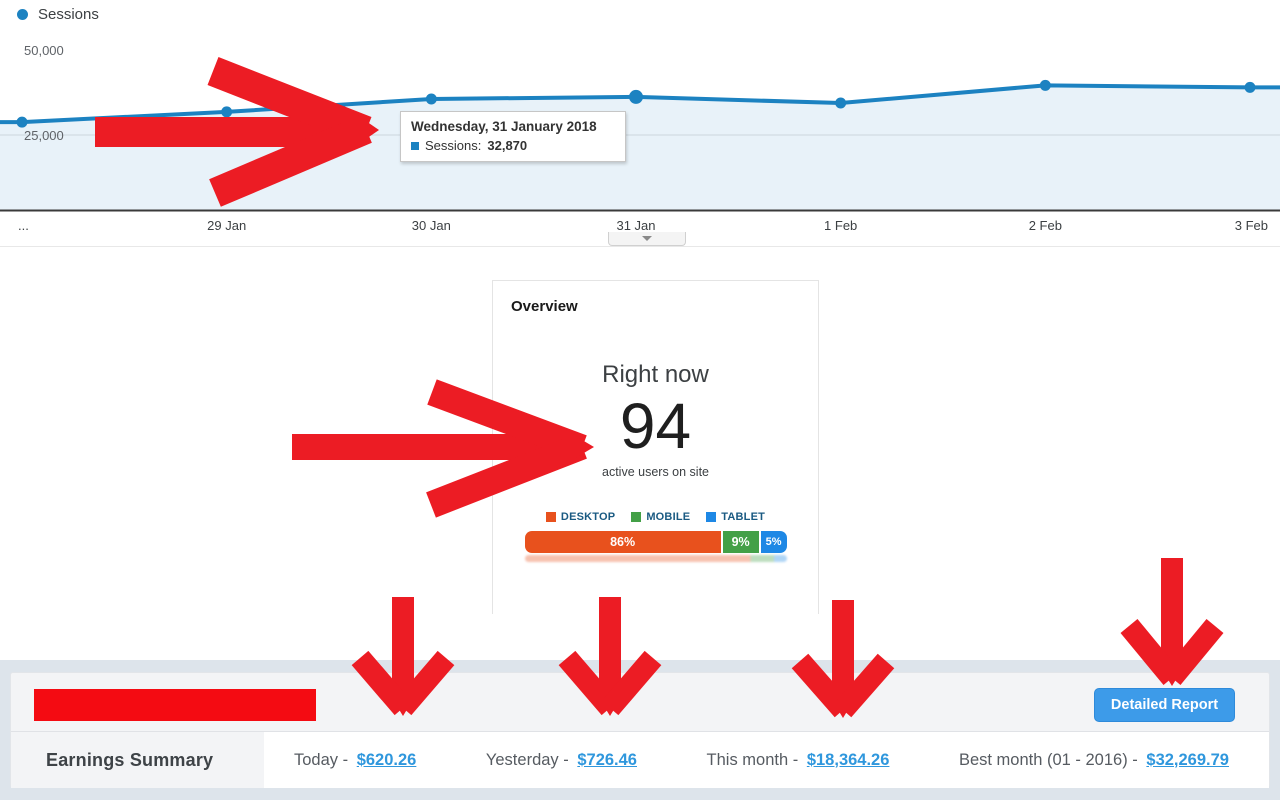 The height and width of the screenshot is (800, 1280). What do you see at coordinates (507, 145) in the screenshot?
I see `tooltip-value: 32,870` at bounding box center [507, 145].